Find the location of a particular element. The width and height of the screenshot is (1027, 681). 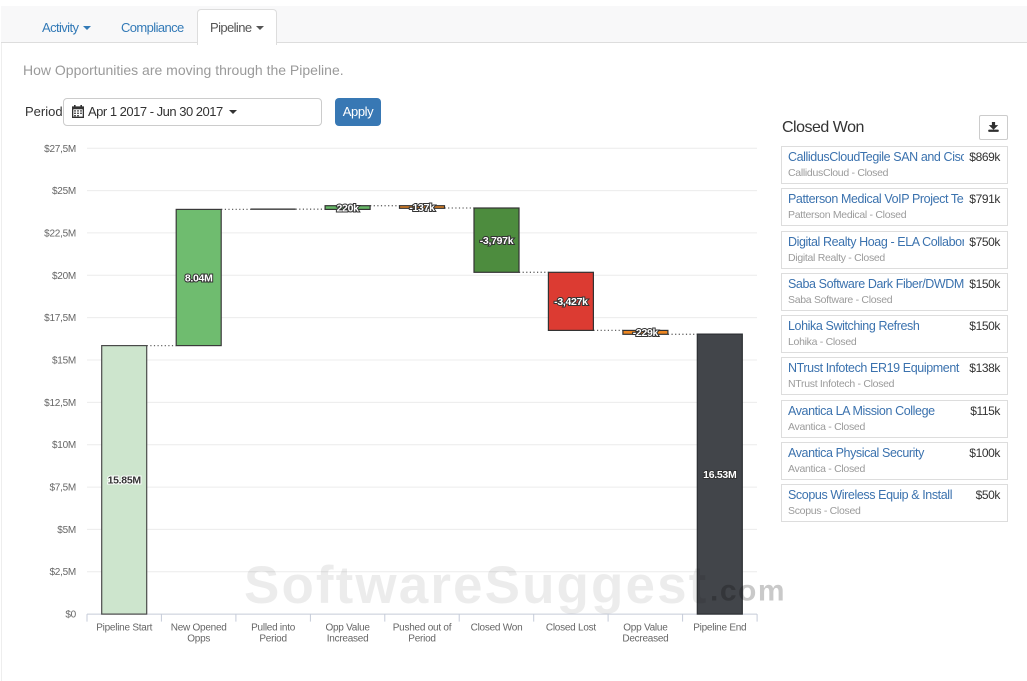

svg-text: $25M is located at coordinates (64, 191).